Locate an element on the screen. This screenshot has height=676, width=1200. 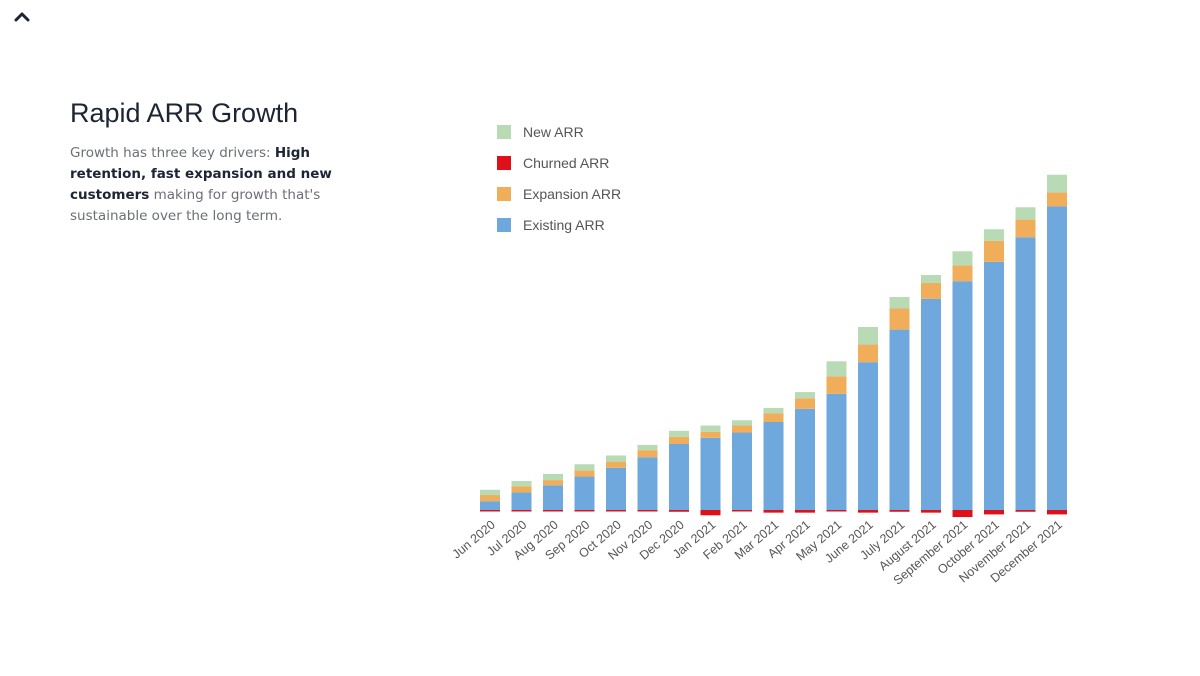
legend-item-expansion-arr: Expansion ARR is located at coordinates (559, 193).